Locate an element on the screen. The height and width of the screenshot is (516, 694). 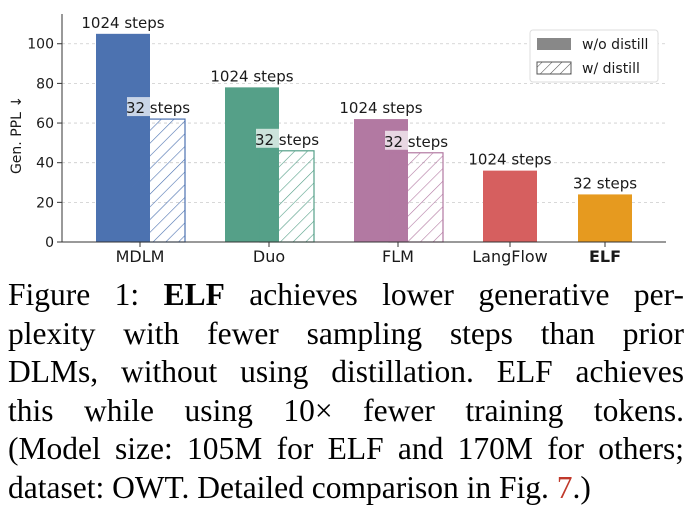
x-axis: MDLM Duo FLM LangFlow ELF is located at coordinates (368, 254).